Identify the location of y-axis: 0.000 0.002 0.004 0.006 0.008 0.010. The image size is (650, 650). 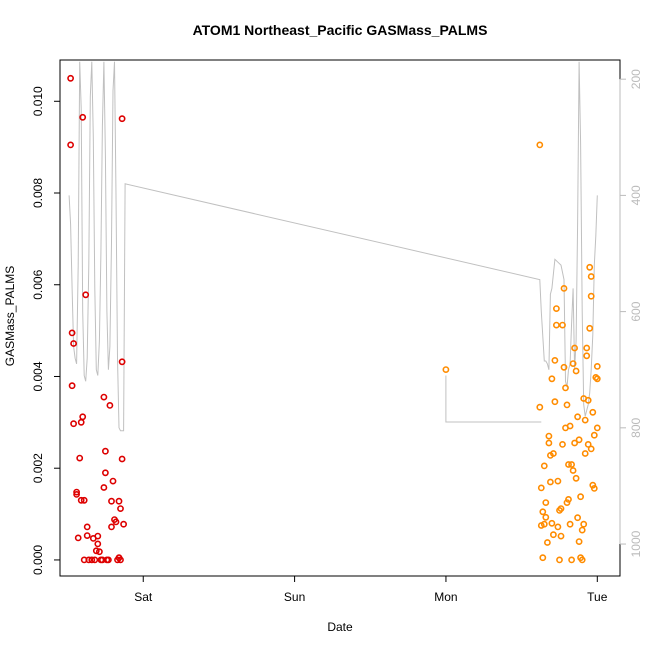
(46, 330).